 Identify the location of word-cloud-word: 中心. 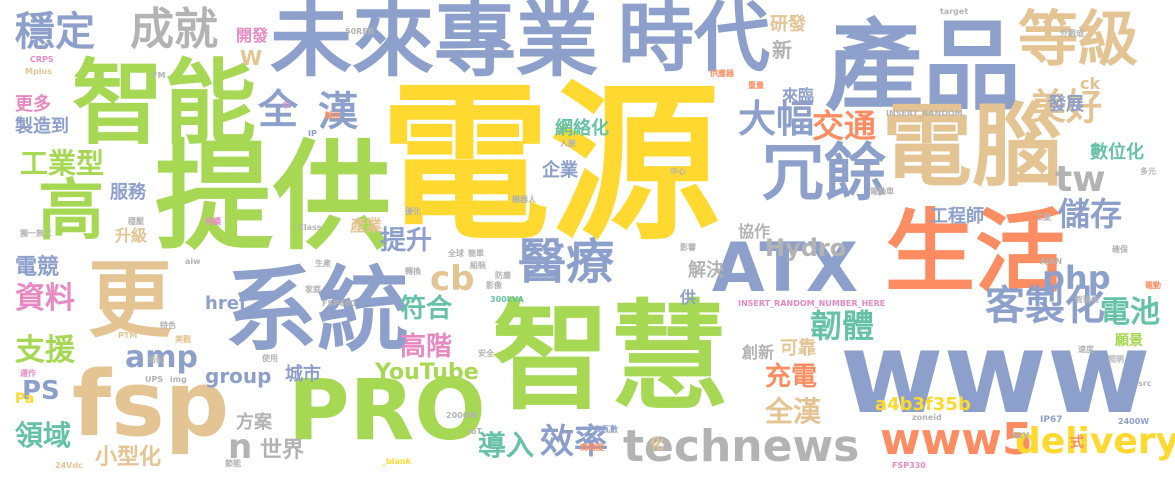
(678, 171).